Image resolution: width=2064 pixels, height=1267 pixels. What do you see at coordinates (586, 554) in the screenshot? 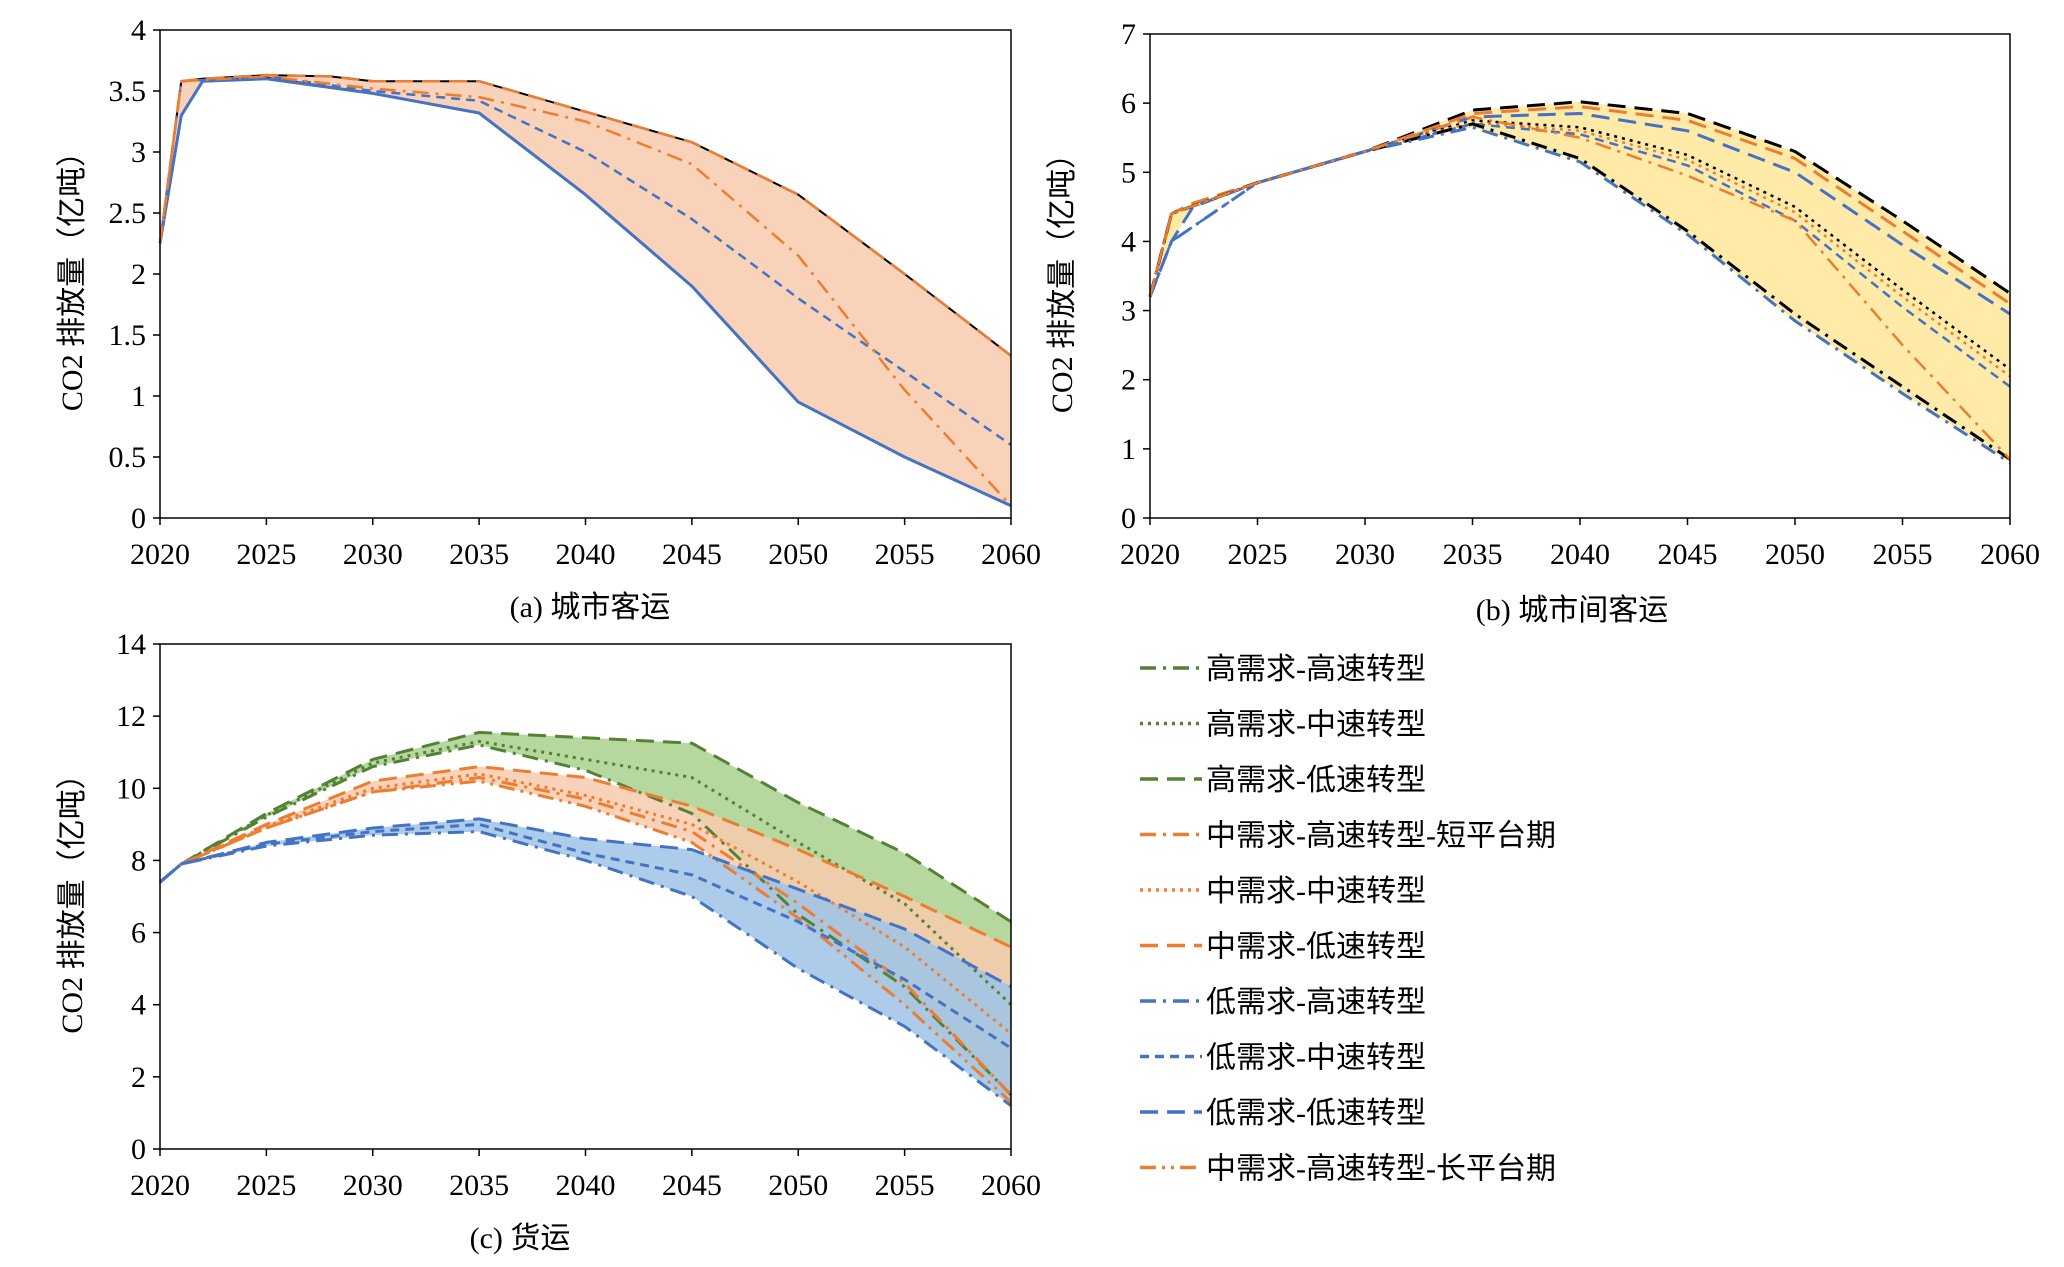
I see `panel-a-x-tick-label: 2040` at bounding box center [586, 554].